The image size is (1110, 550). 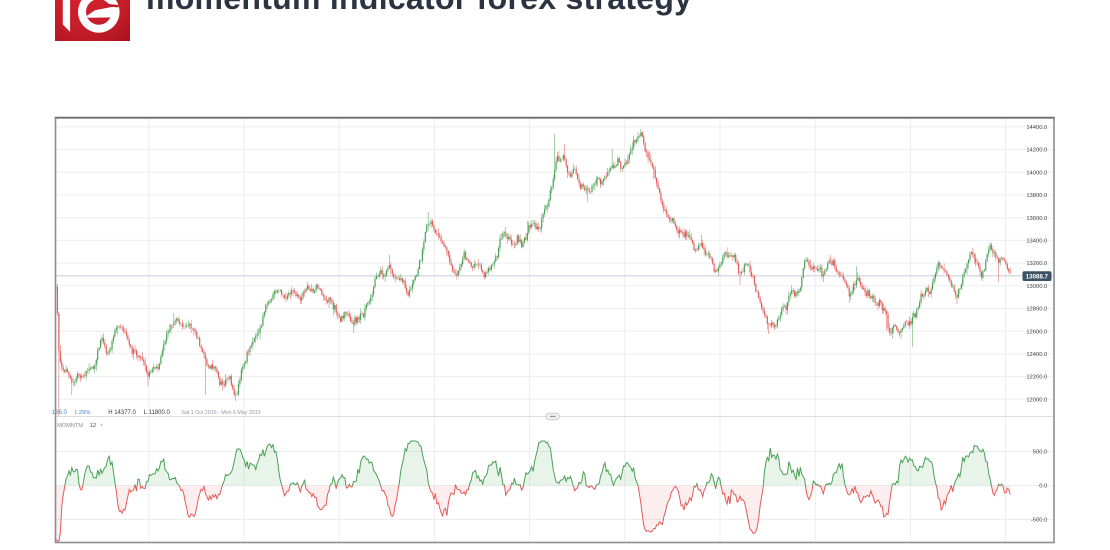 What do you see at coordinates (1039, 521) in the screenshot?
I see `svg-text: -500.0` at bounding box center [1039, 521].